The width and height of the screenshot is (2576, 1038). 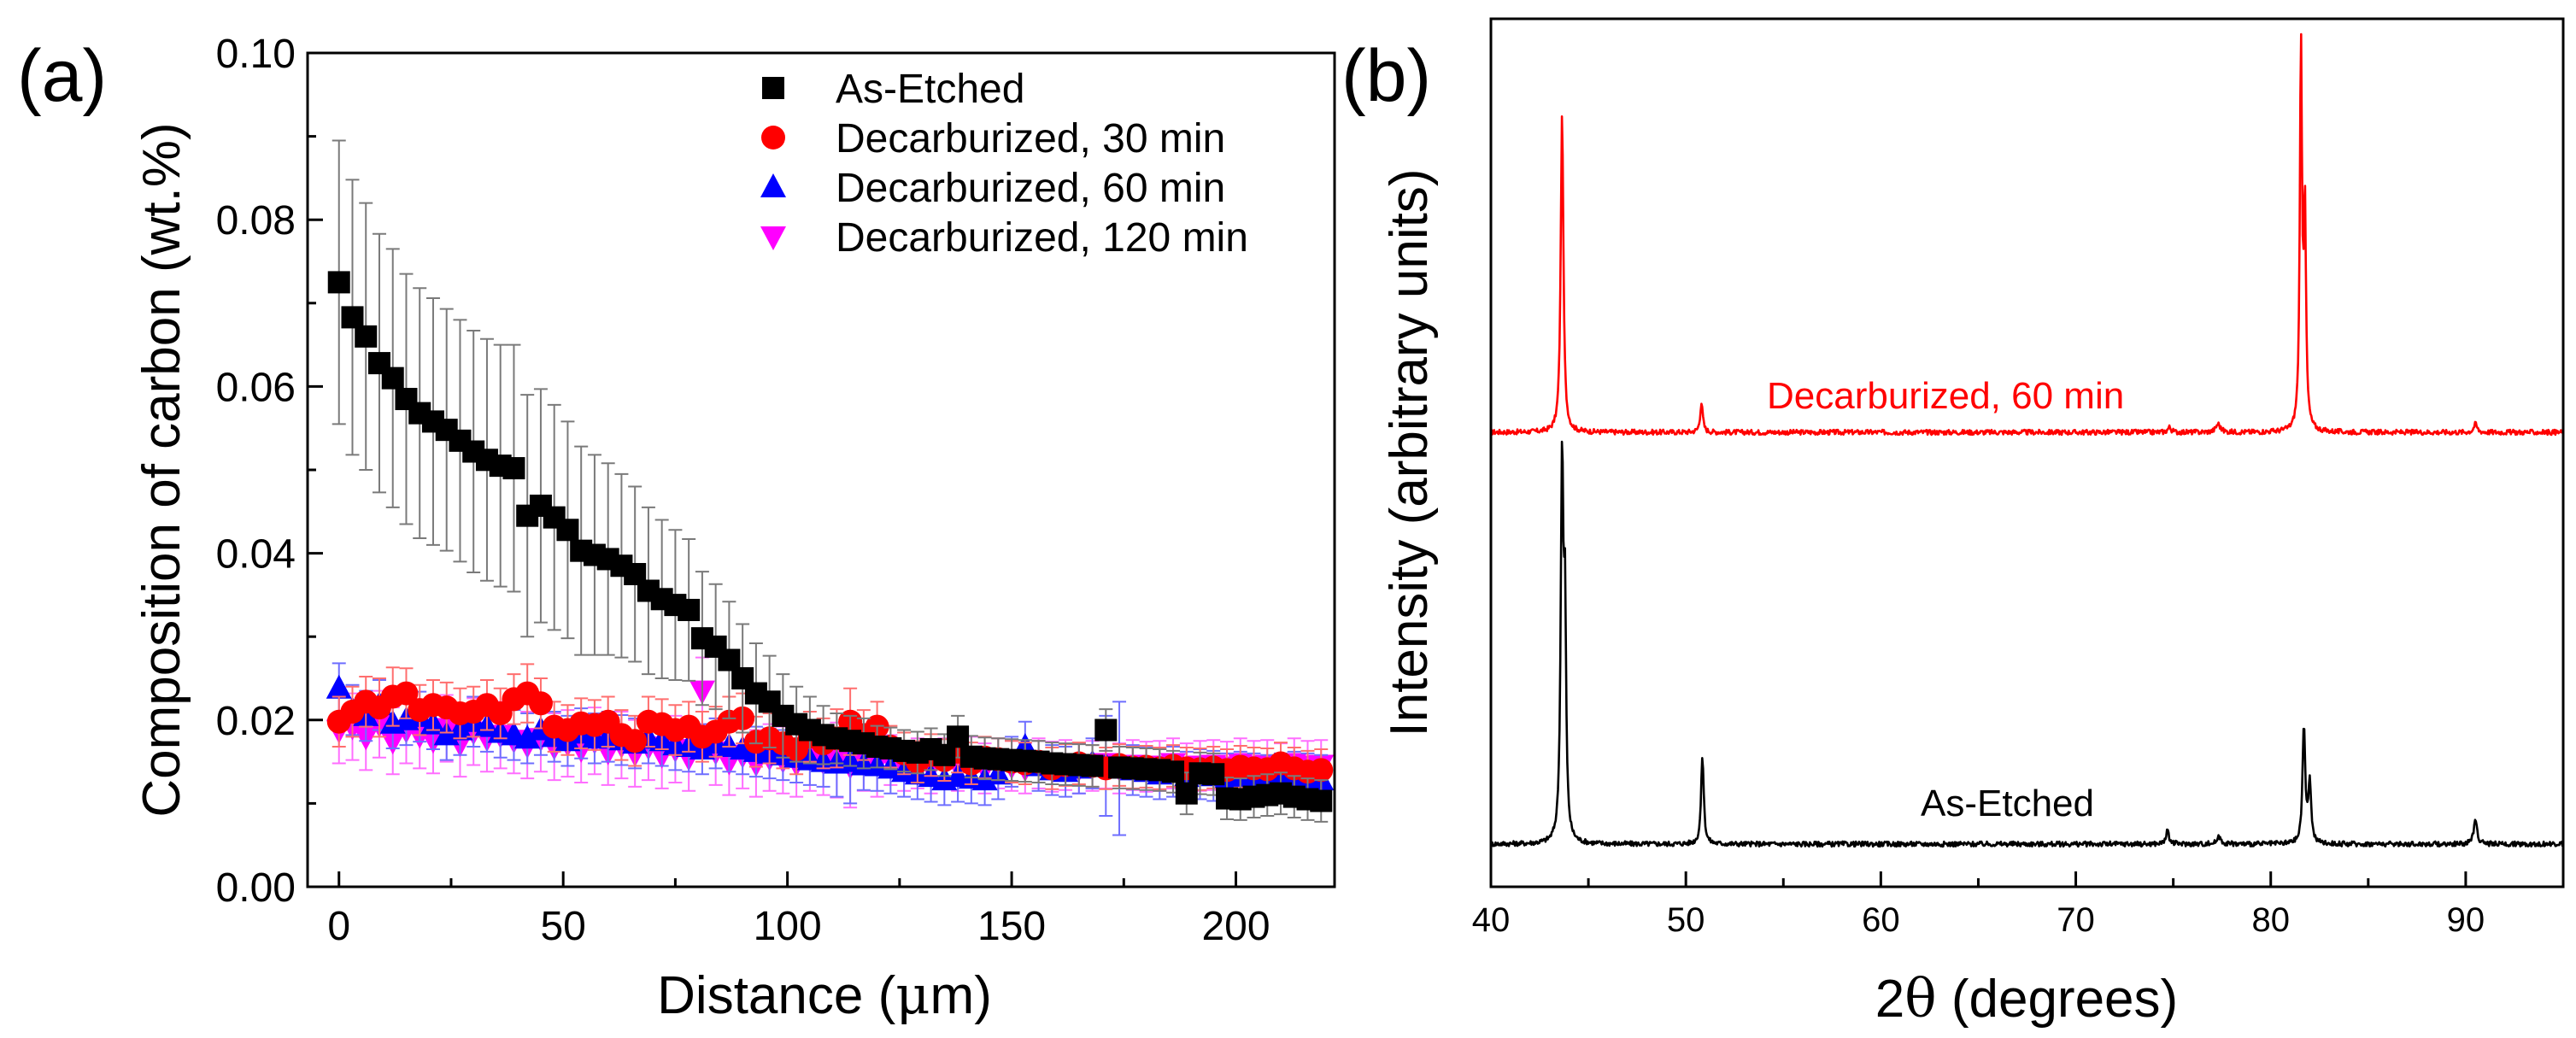 What do you see at coordinates (1881, 920) in the screenshot?
I see `x-tick-label: 60` at bounding box center [1881, 920].